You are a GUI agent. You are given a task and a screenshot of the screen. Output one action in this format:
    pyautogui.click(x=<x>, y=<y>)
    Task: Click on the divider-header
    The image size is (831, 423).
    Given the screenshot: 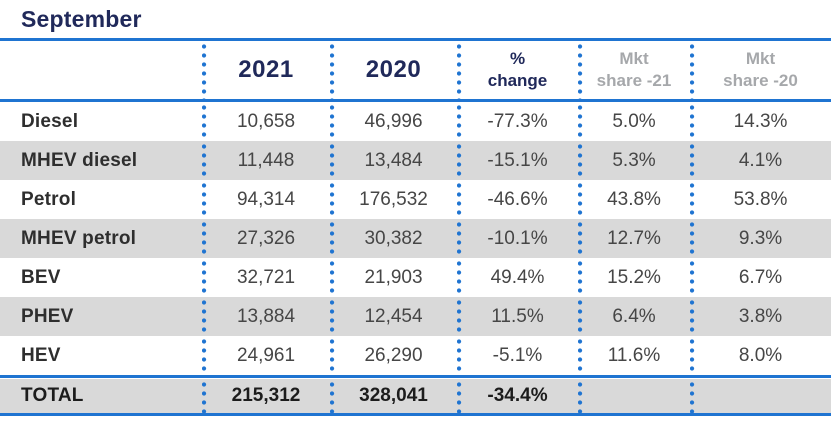 What is the action you would take?
    pyautogui.click(x=415, y=100)
    